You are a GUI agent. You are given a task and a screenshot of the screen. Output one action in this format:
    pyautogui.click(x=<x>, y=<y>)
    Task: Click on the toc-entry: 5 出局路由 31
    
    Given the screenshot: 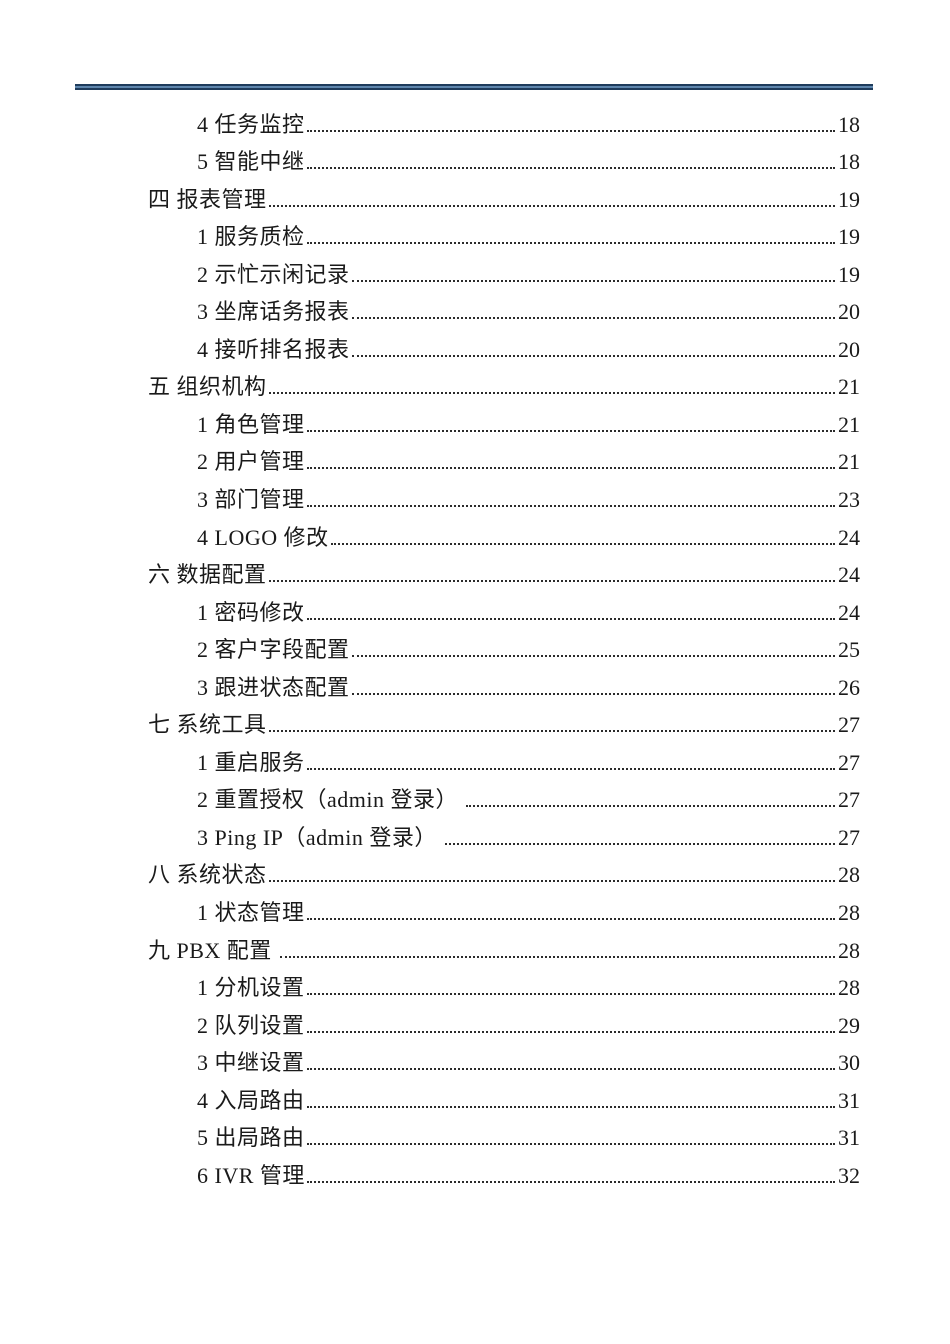 What is the action you would take?
    pyautogui.click(x=475, y=1134)
    